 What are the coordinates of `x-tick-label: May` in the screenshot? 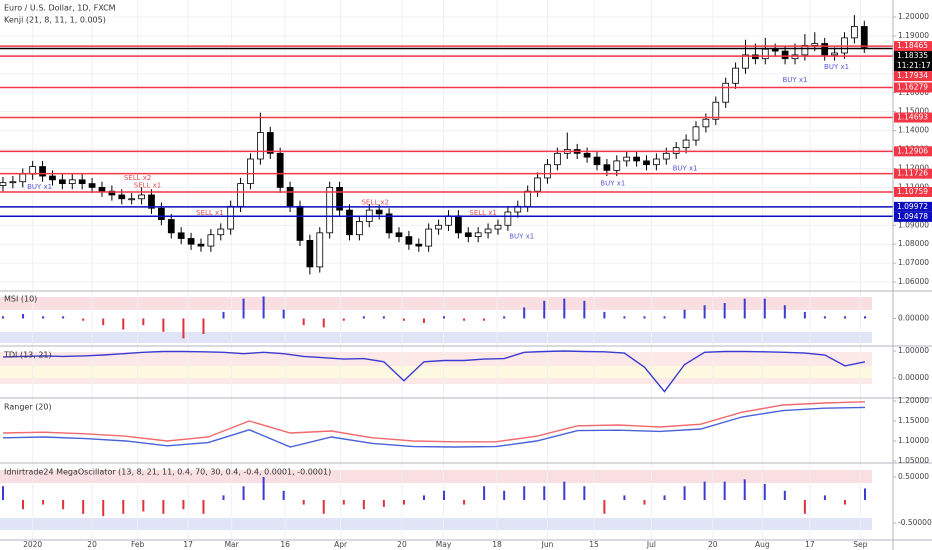 It's located at (444, 544).